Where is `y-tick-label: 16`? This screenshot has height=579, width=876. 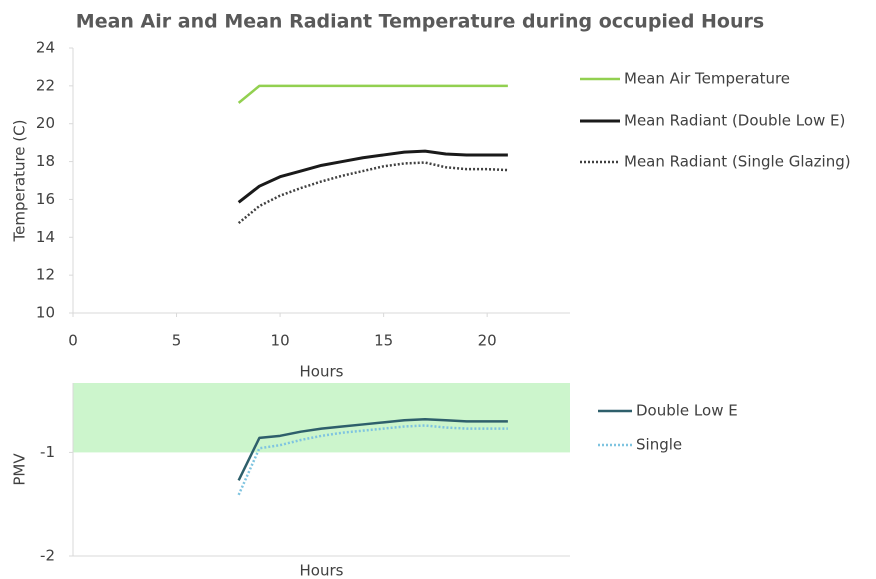 y-tick-label: 16 is located at coordinates (45, 199).